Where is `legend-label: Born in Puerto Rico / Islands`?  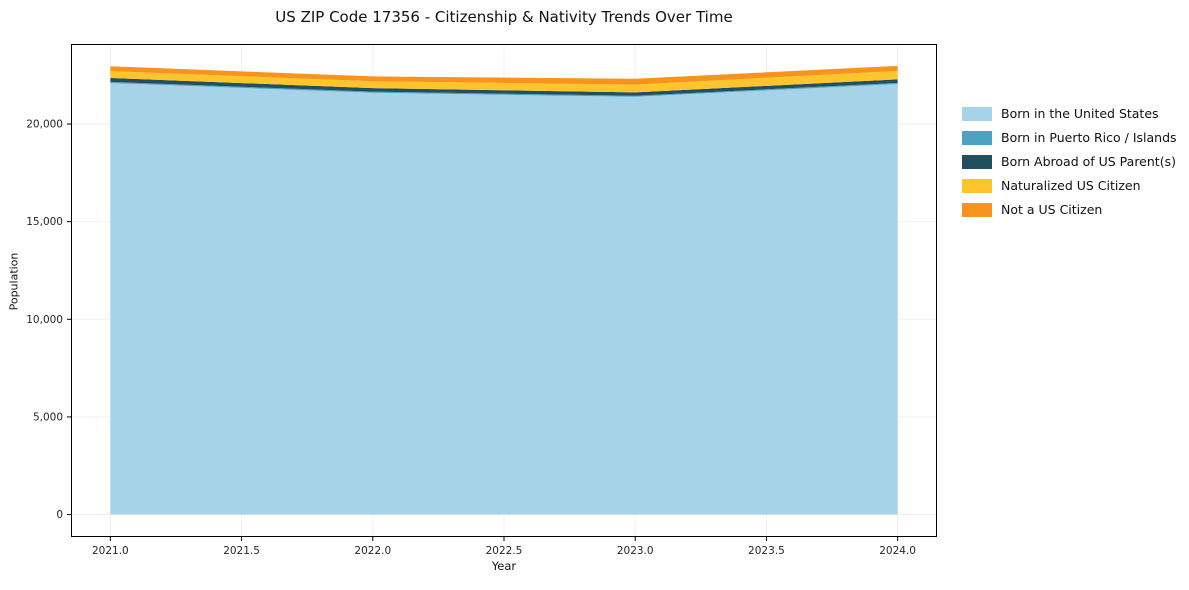 legend-label: Born in Puerto Rico / Islands is located at coordinates (1089, 137).